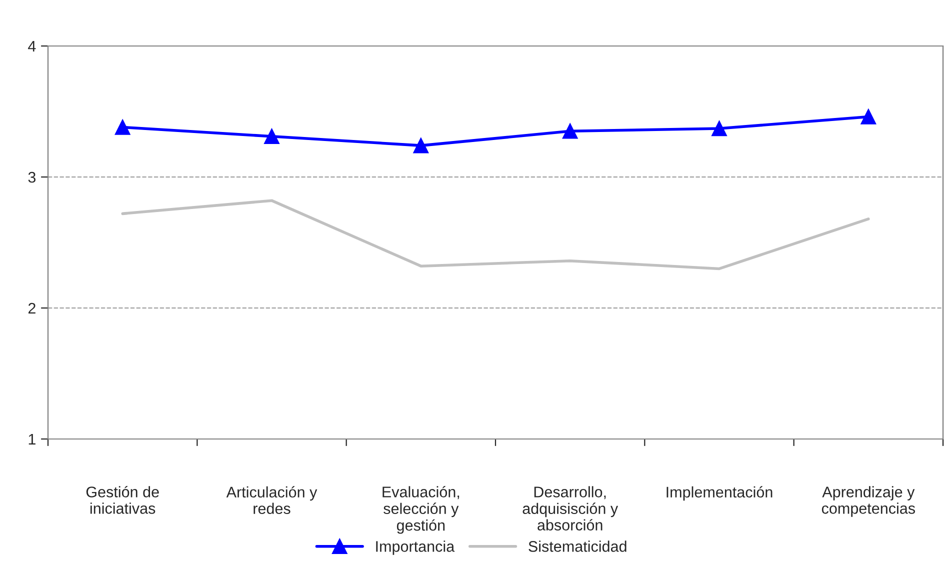 The height and width of the screenshot is (563, 944). What do you see at coordinates (421, 510) in the screenshot?
I see `x-tick-label: Evaluación, selección y gestión` at bounding box center [421, 510].